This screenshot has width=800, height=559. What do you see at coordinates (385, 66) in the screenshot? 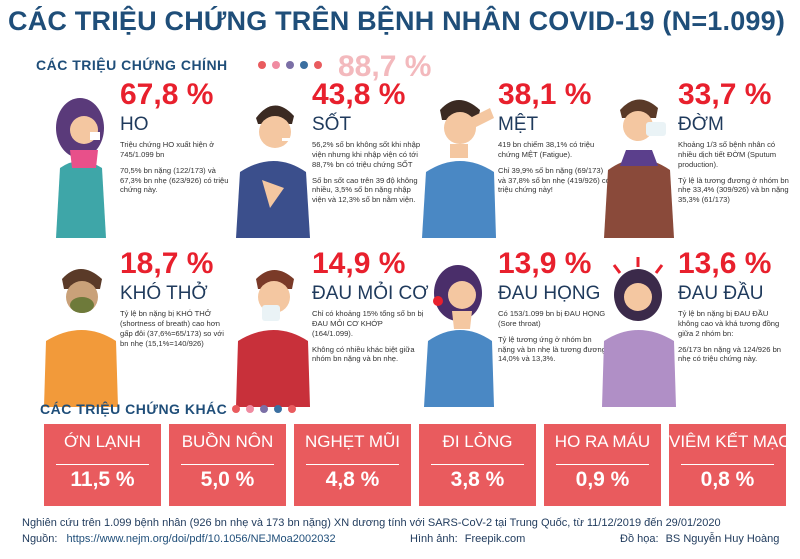
I see `ghost-percentage: 88,7 %` at bounding box center [385, 66].